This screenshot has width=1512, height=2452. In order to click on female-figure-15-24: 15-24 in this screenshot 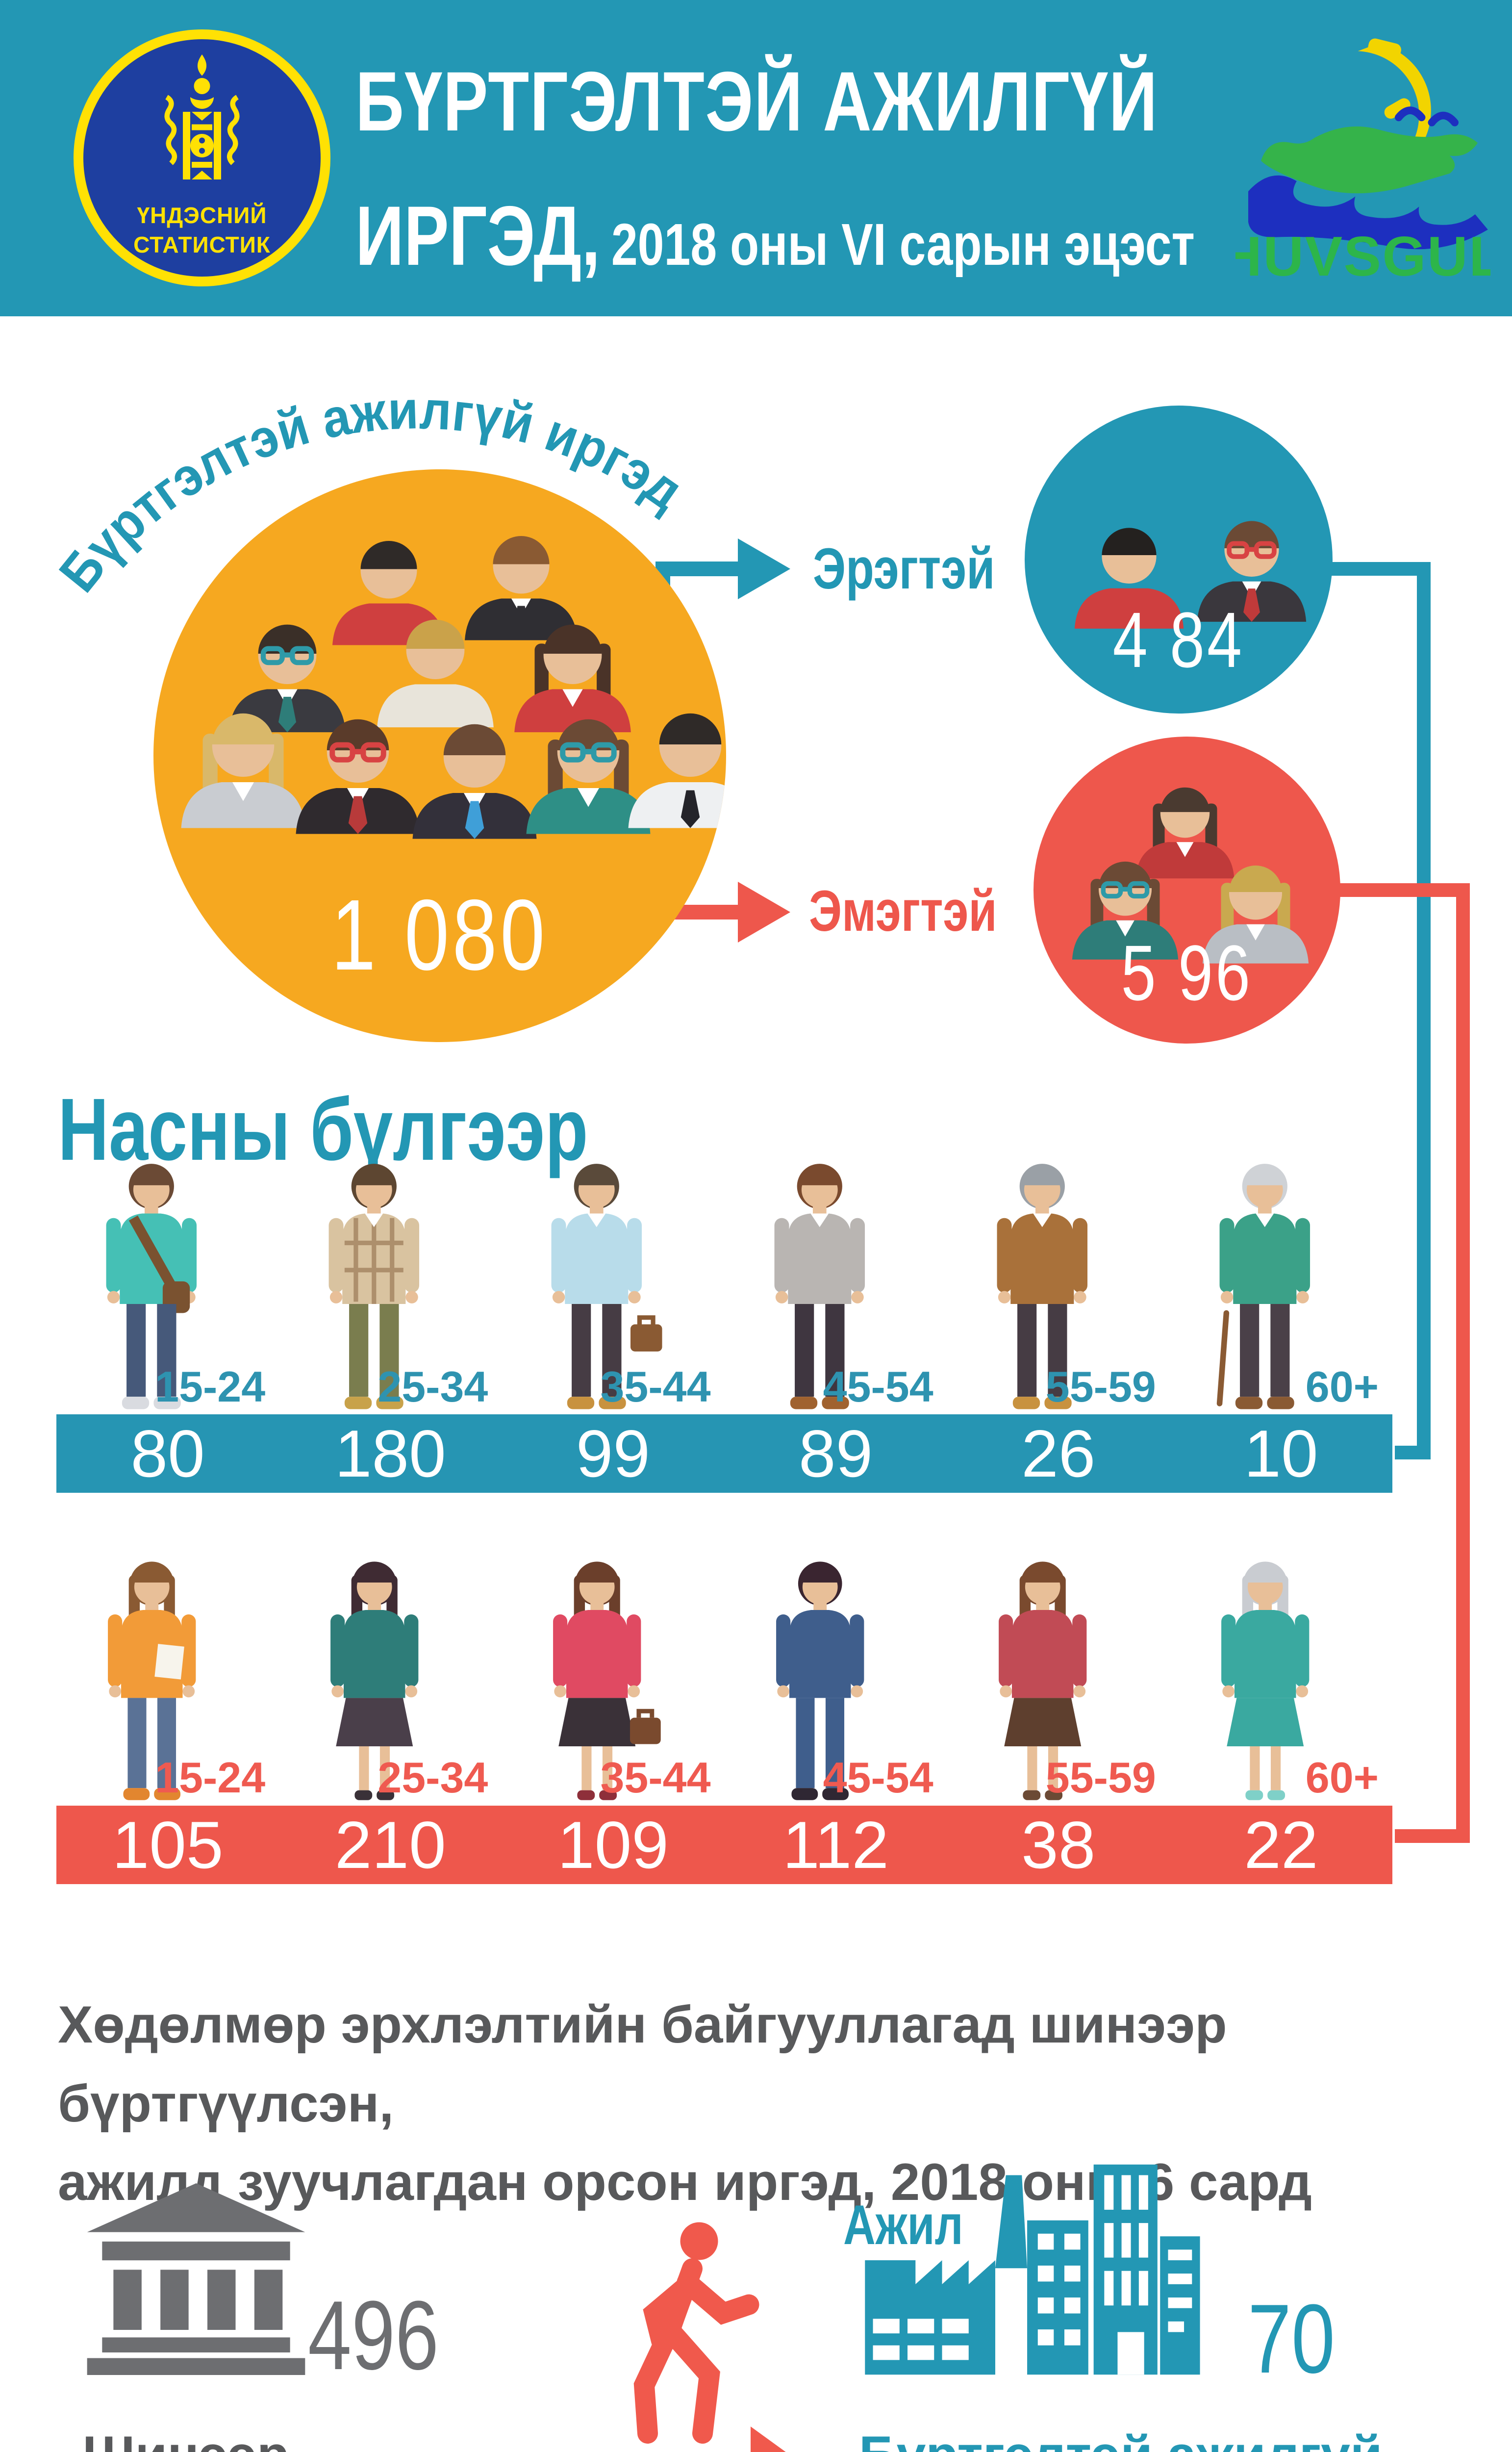, I will do `click(167, 1676)`.